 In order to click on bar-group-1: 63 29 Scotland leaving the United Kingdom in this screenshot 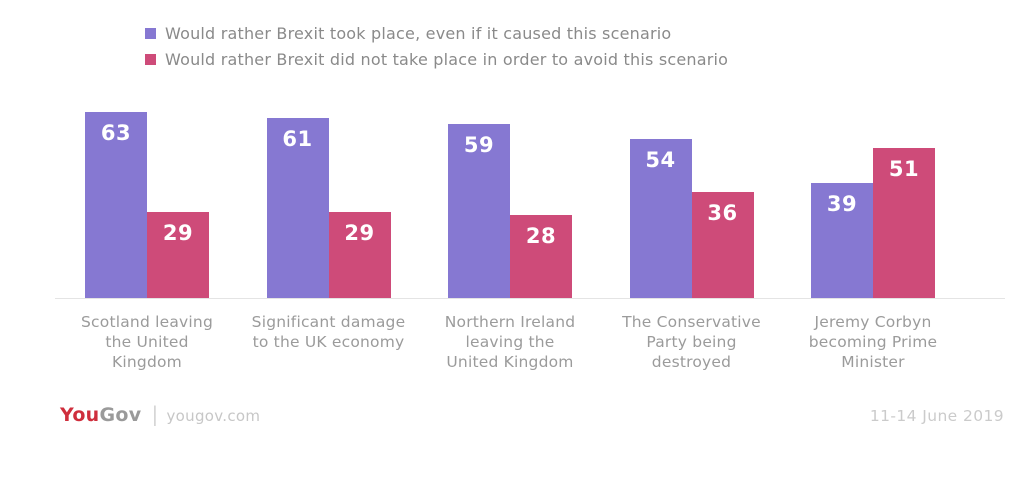, I will do `click(147, 239)`.